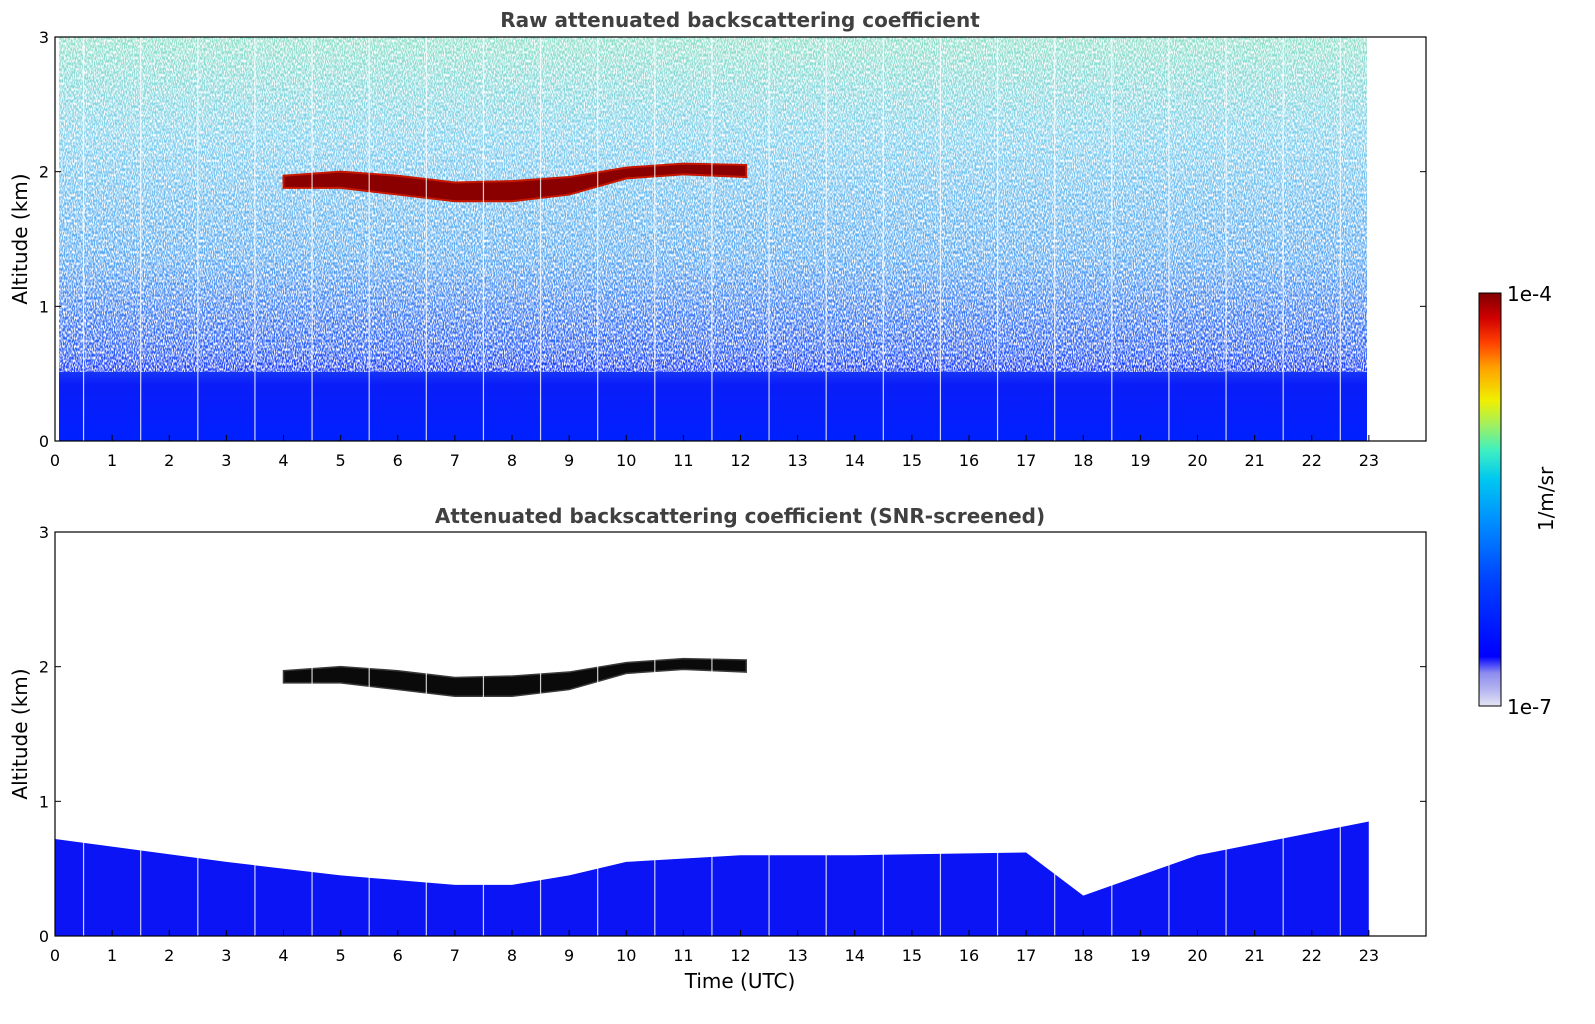  I want to click on colorbar-max-label: 1e-4, so click(1529, 294).